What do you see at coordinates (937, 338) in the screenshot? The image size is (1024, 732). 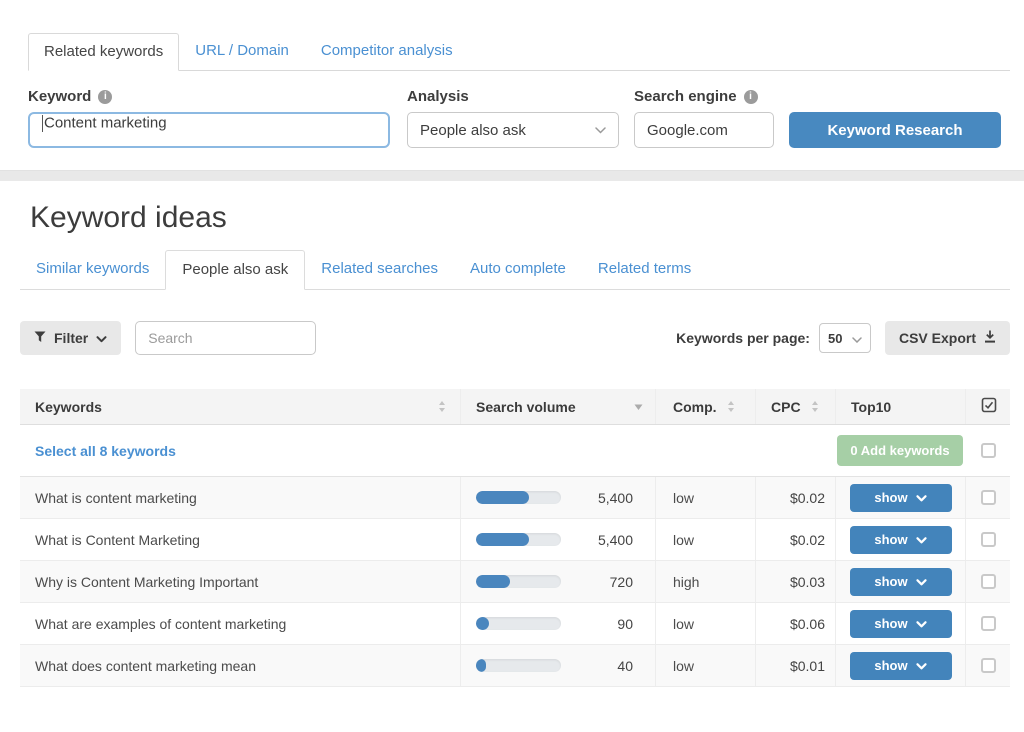 I see `csv-export-label: CSV Export` at bounding box center [937, 338].